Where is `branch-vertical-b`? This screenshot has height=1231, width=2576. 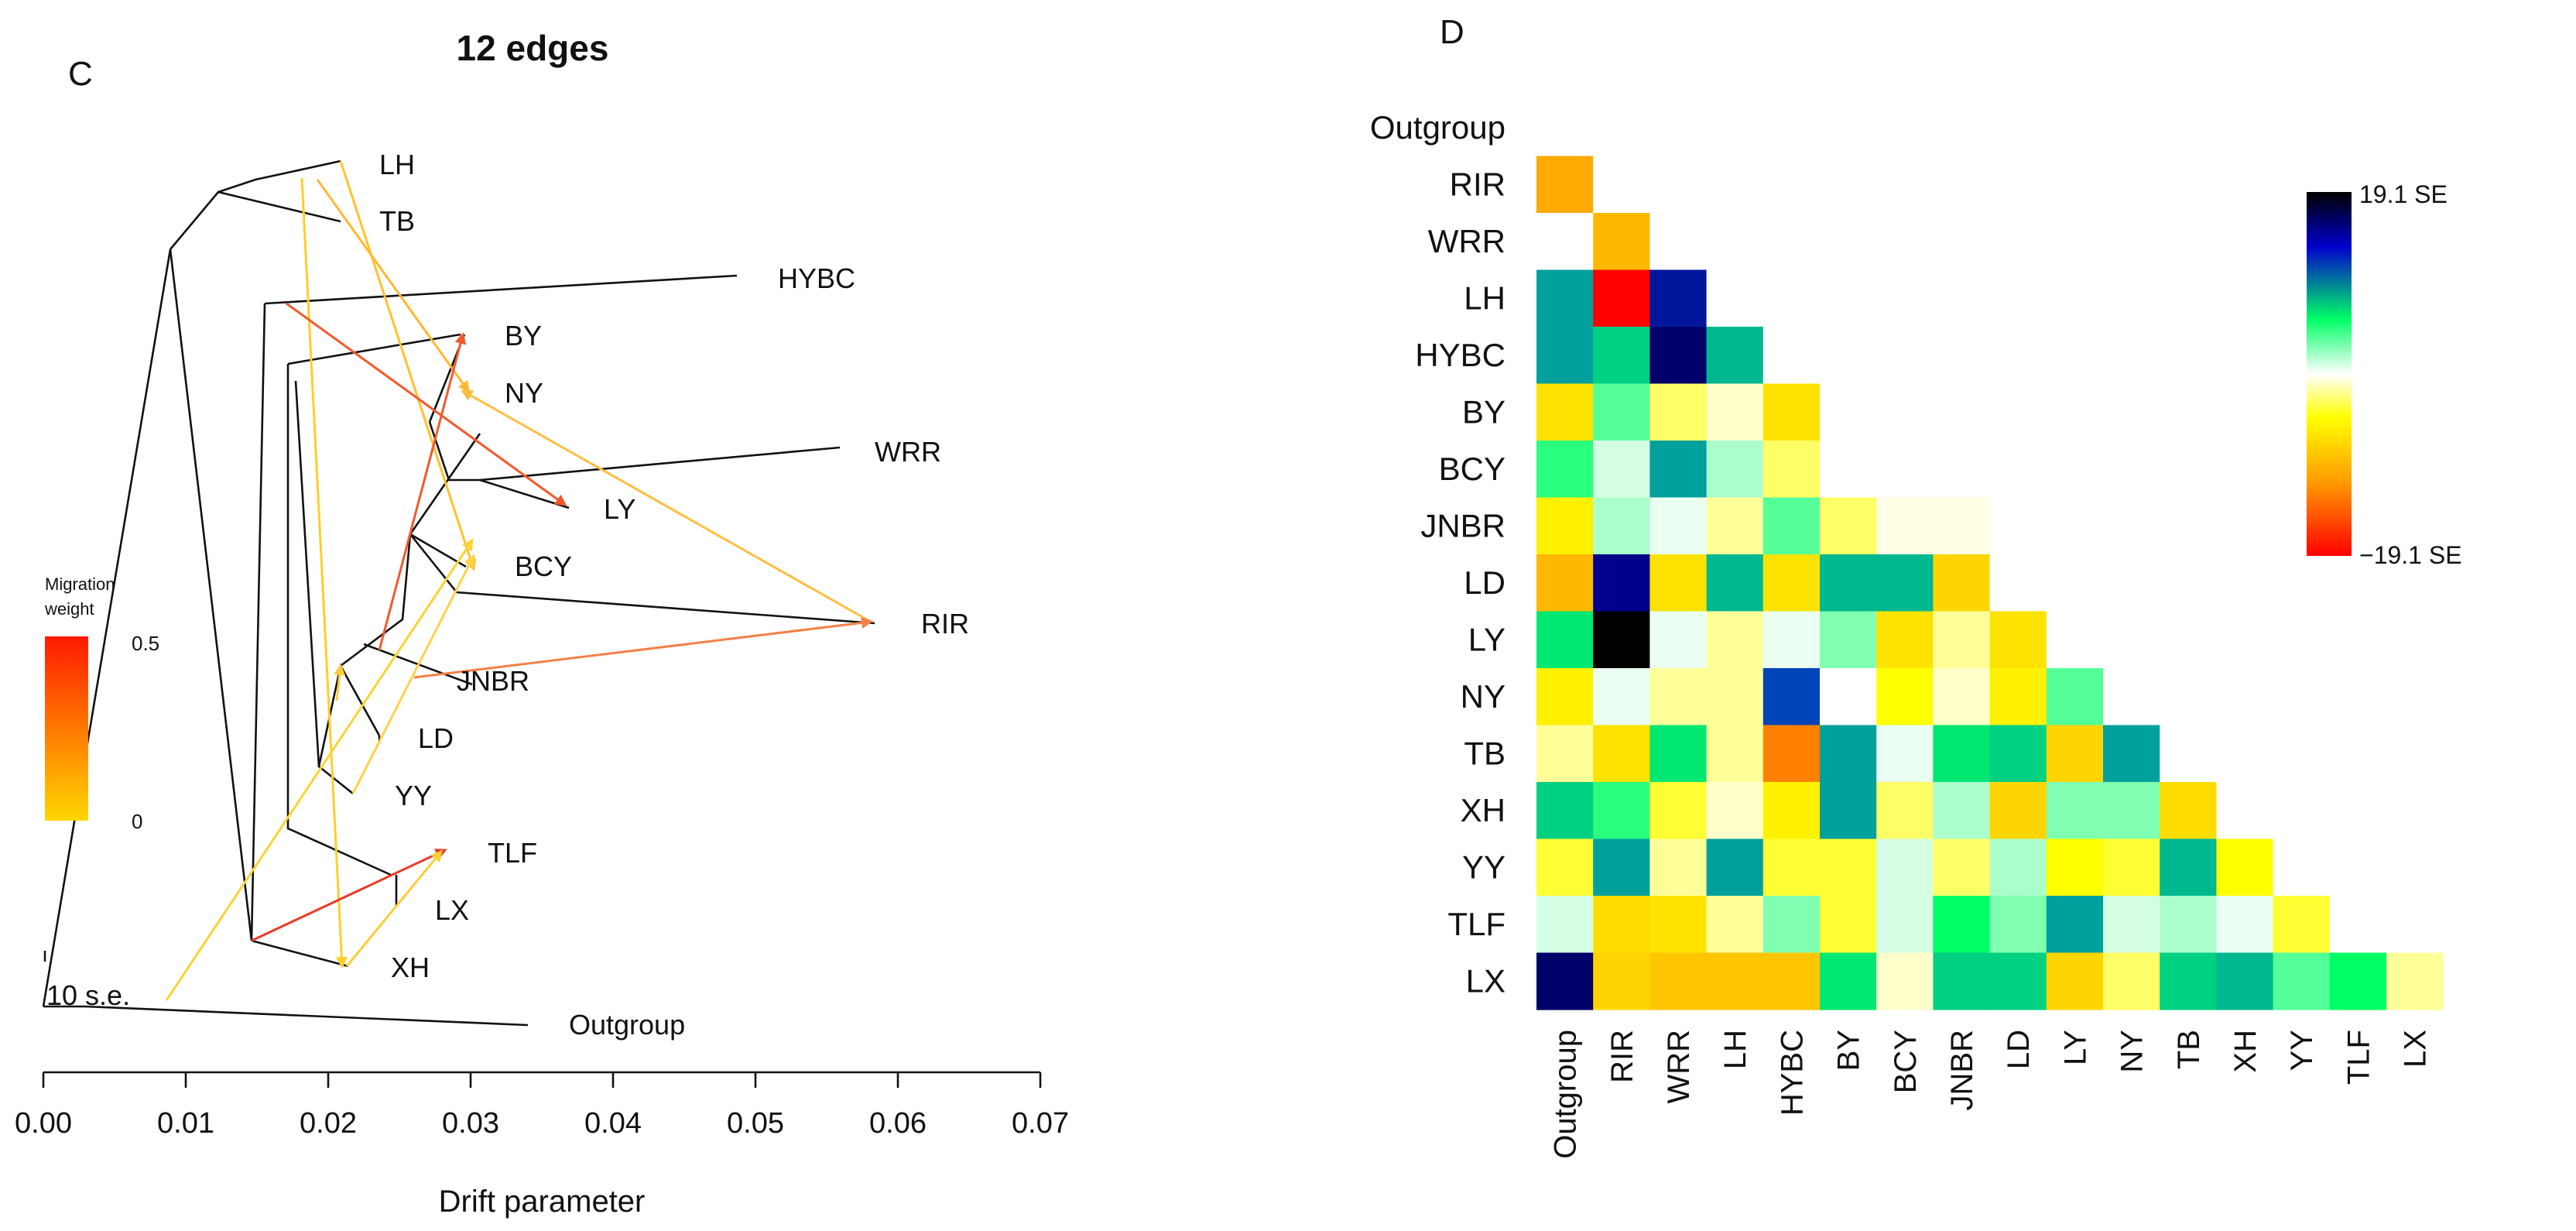
branch-vertical-b is located at coordinates (339, 620).